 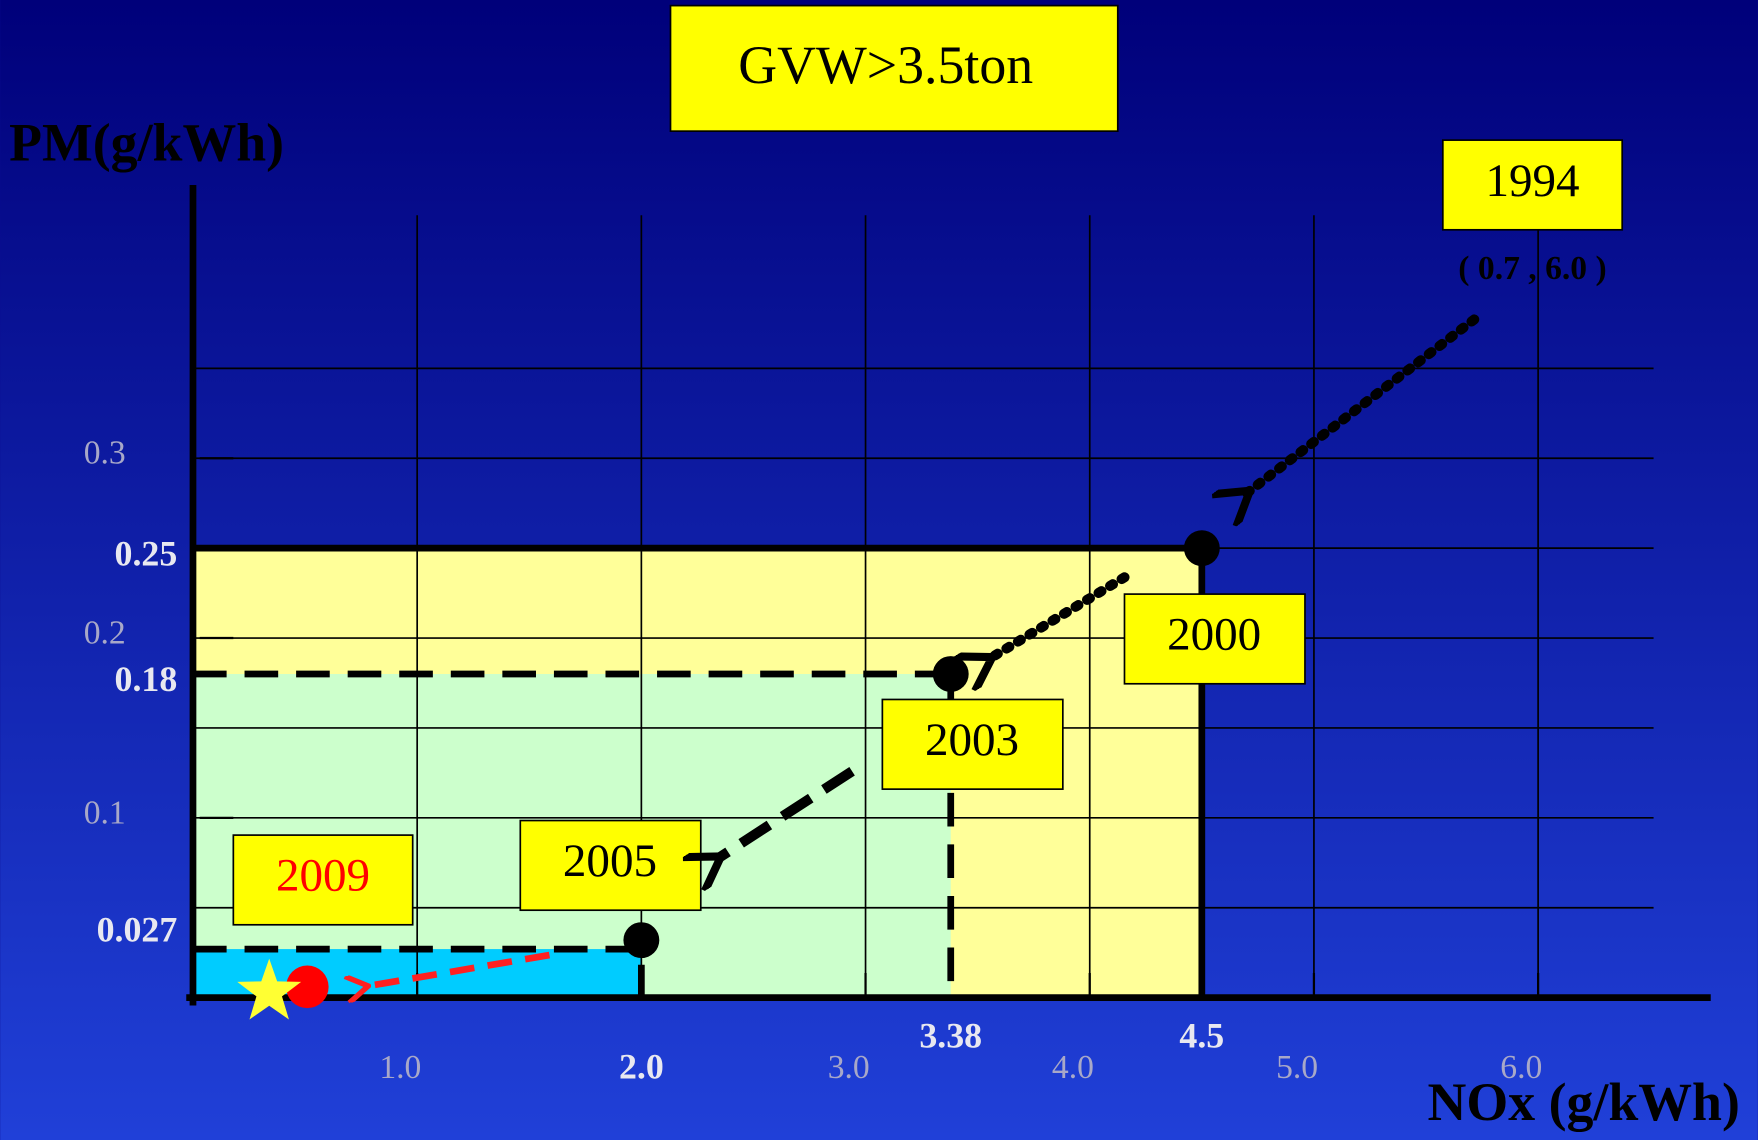 I want to click on y-tick-label: 0.2, so click(x=105, y=633).